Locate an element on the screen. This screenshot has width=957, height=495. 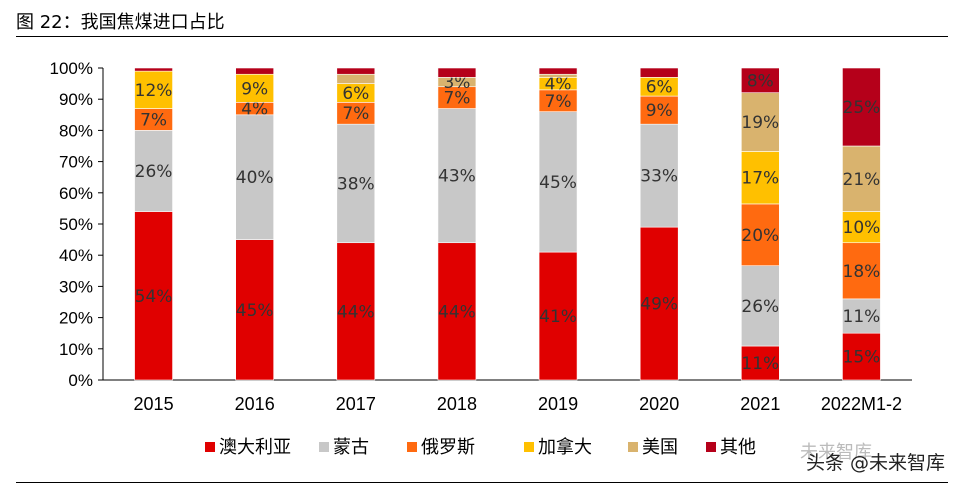
data-label: 10% is located at coordinates (862, 228).